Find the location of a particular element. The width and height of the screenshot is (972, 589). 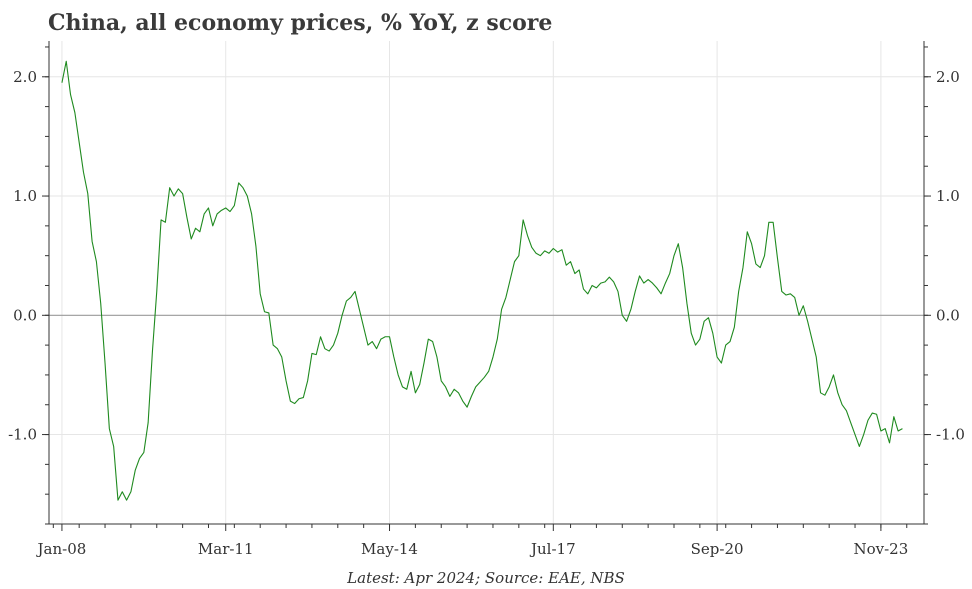

x-axis-ticks: Jan-08 Mar-11 May-14 Jul-17 Sep-20 Nov-23 is located at coordinates (472, 541).